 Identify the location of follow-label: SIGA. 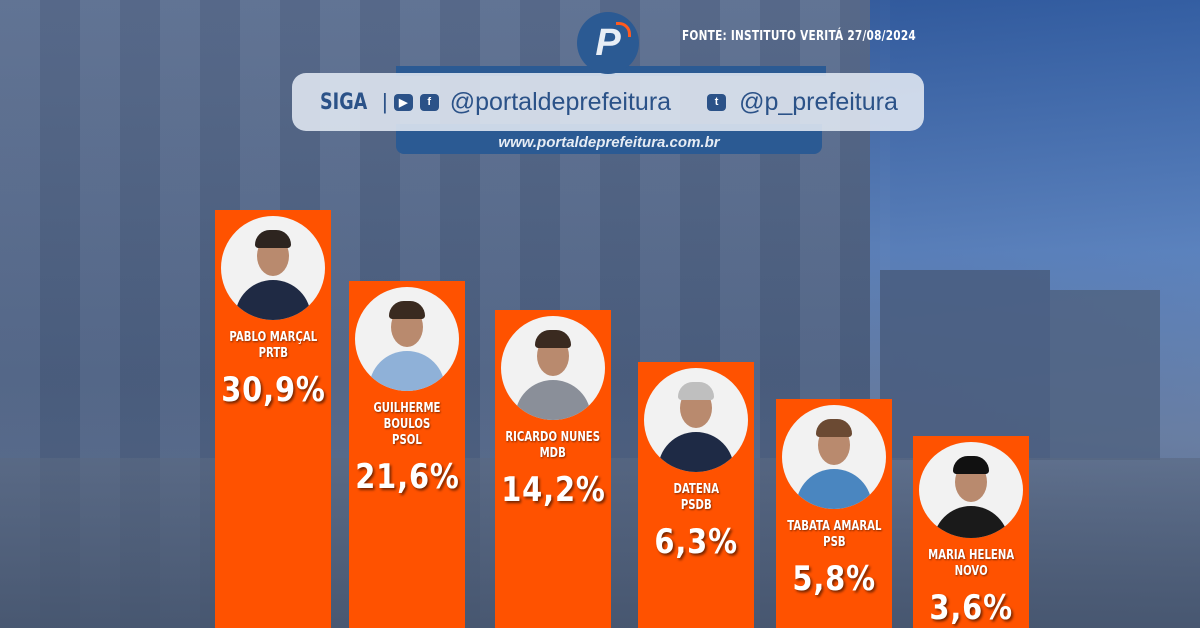
(344, 102).